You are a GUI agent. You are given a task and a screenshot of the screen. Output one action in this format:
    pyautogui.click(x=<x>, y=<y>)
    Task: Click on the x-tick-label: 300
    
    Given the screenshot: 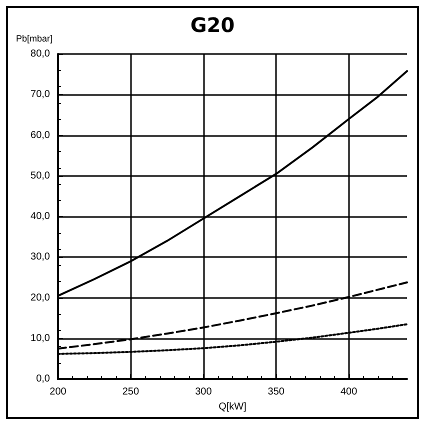 What is the action you would take?
    pyautogui.click(x=203, y=392)
    